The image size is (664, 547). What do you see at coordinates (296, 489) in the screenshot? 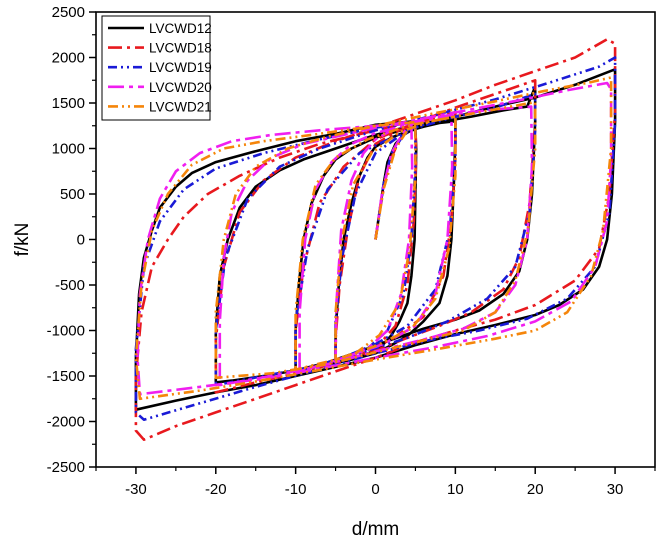
I see `x-tick-label: -10` at bounding box center [296, 489].